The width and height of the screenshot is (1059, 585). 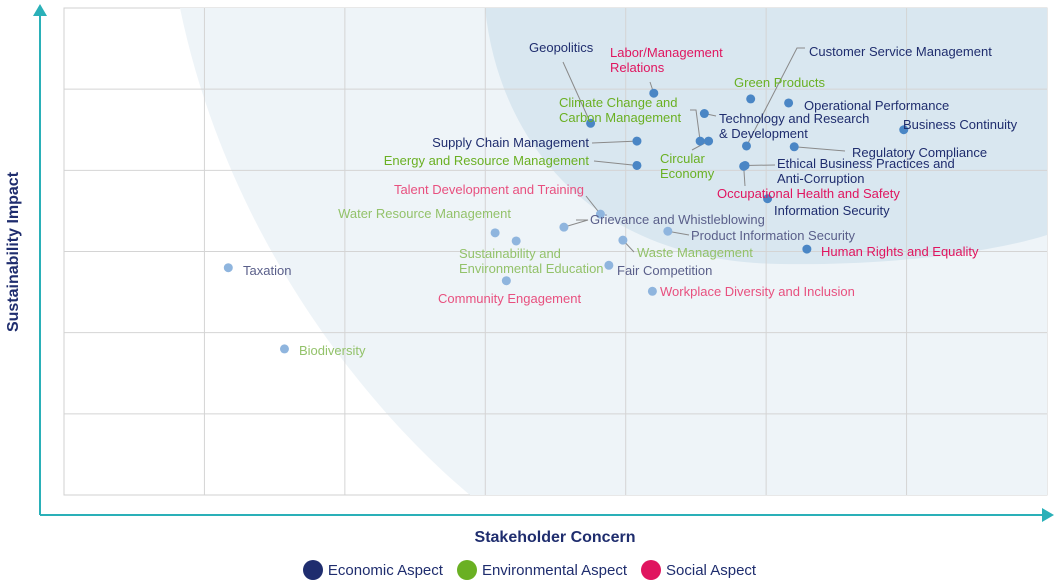 I want to click on data-label-line: Geopolitics, so click(x=561, y=47).